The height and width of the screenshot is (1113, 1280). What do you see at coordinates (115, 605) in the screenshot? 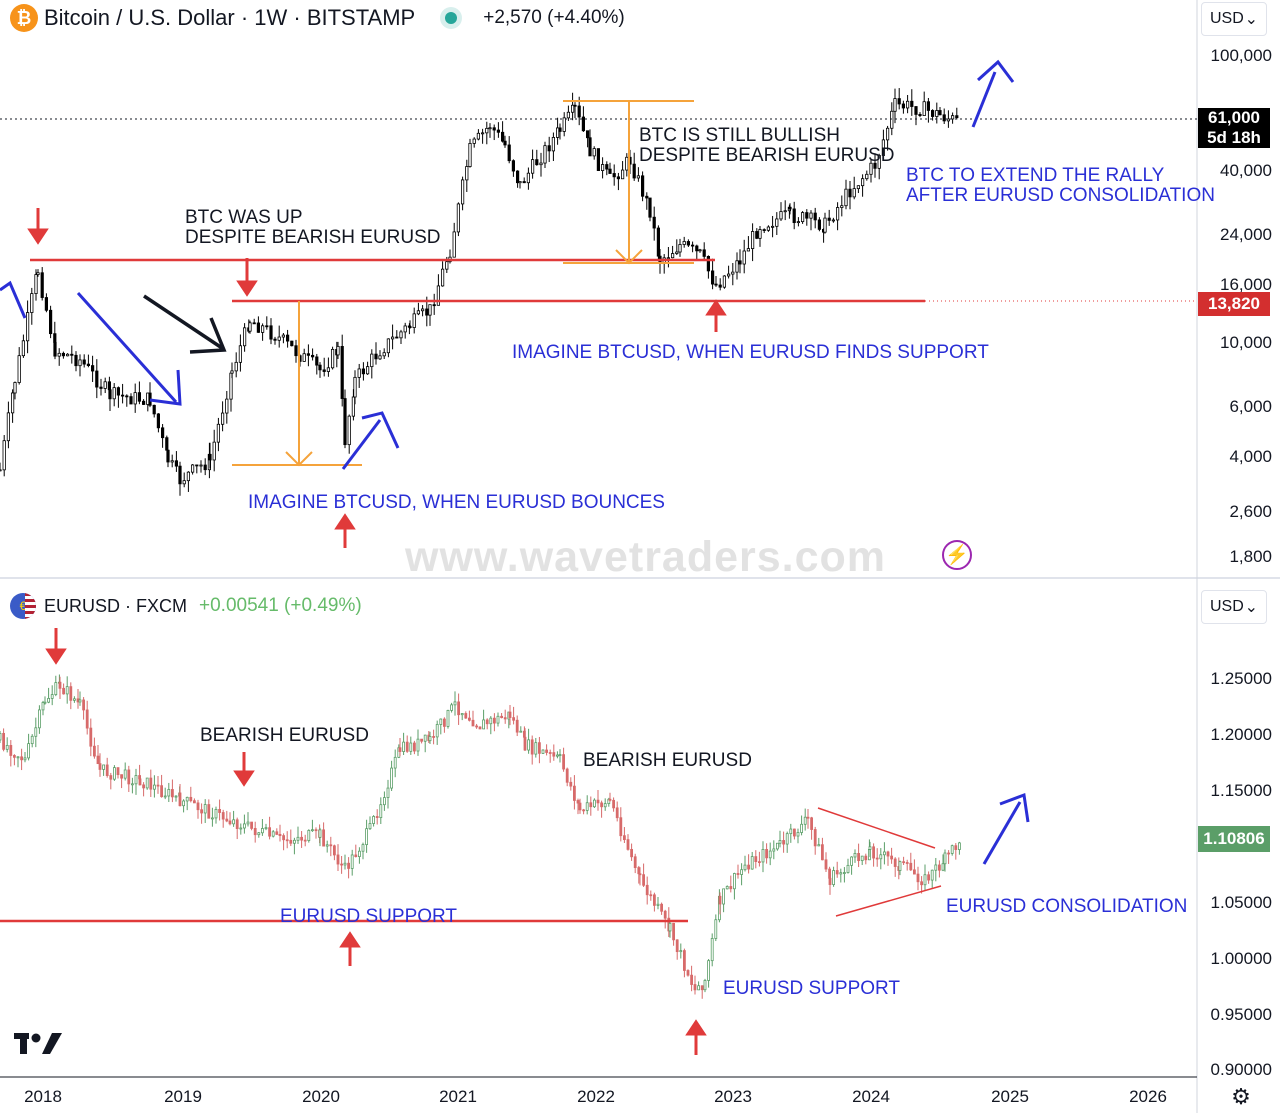
I see `eur-symbol-title: EURUSD · FXCM` at bounding box center [115, 605].